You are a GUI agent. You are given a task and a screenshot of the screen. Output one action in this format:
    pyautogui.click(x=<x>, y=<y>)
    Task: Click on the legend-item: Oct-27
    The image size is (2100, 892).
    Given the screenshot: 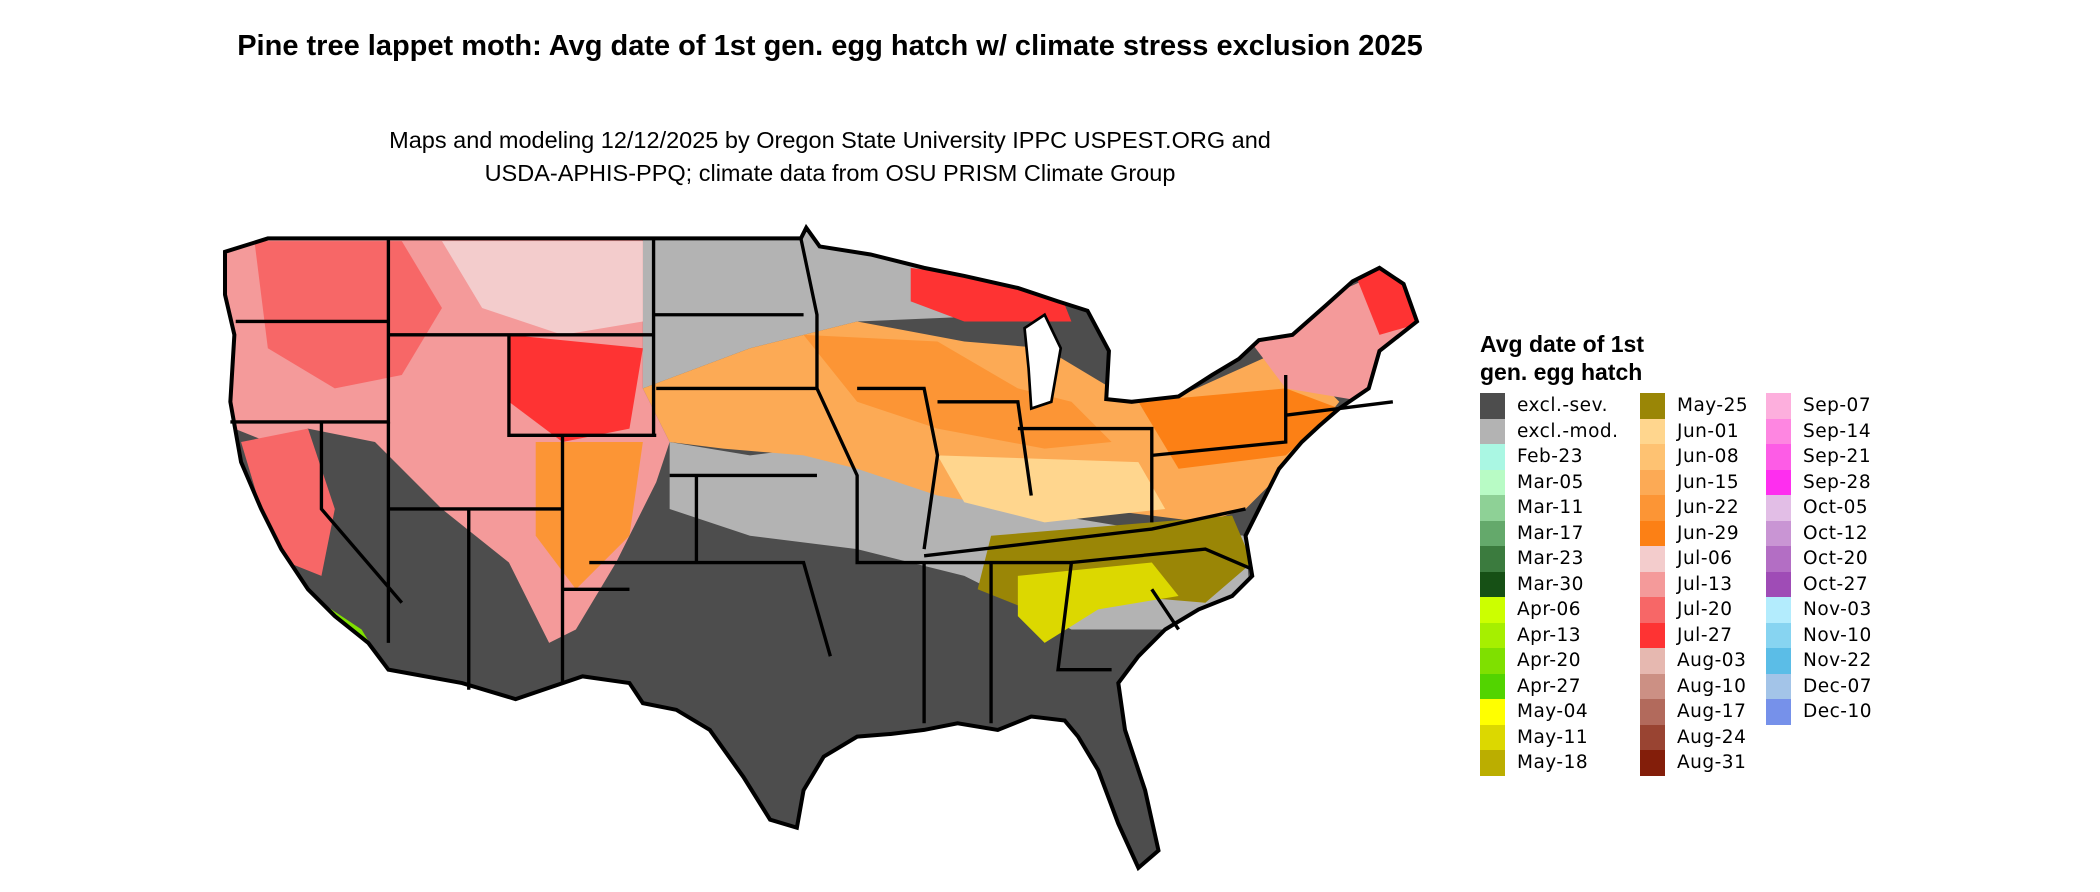 What is the action you would take?
    pyautogui.click(x=1819, y=584)
    